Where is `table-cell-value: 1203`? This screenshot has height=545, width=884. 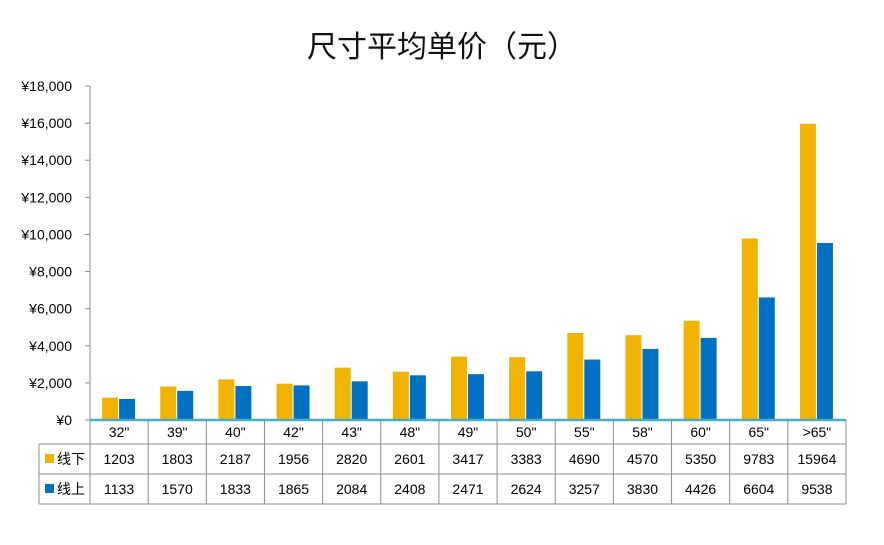 table-cell-value: 1203 is located at coordinates (118, 459).